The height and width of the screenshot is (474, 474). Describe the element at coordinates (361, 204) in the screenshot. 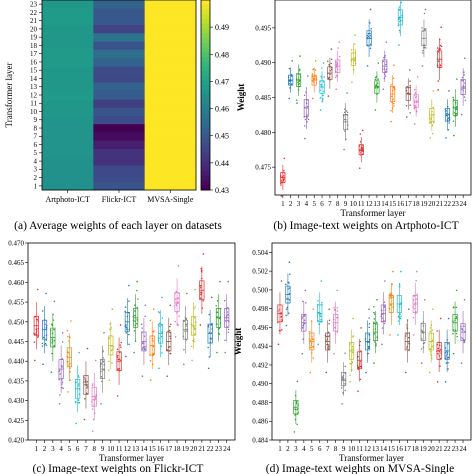

I see `x-tick-label: 11` at that location.